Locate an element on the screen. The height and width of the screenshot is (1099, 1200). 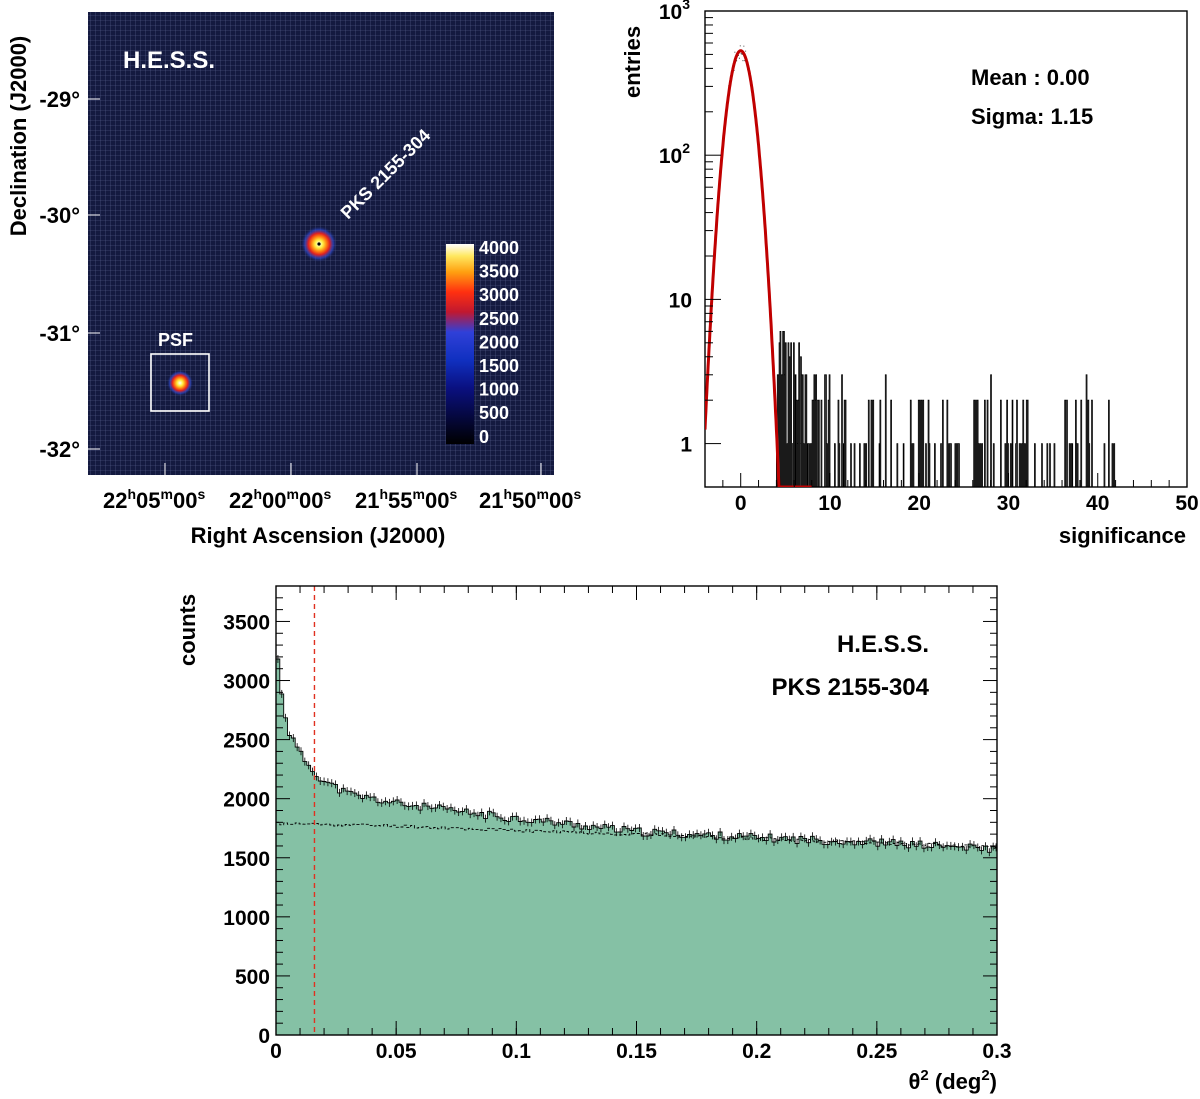
text-part: ) is located at coordinates (993, 1081).